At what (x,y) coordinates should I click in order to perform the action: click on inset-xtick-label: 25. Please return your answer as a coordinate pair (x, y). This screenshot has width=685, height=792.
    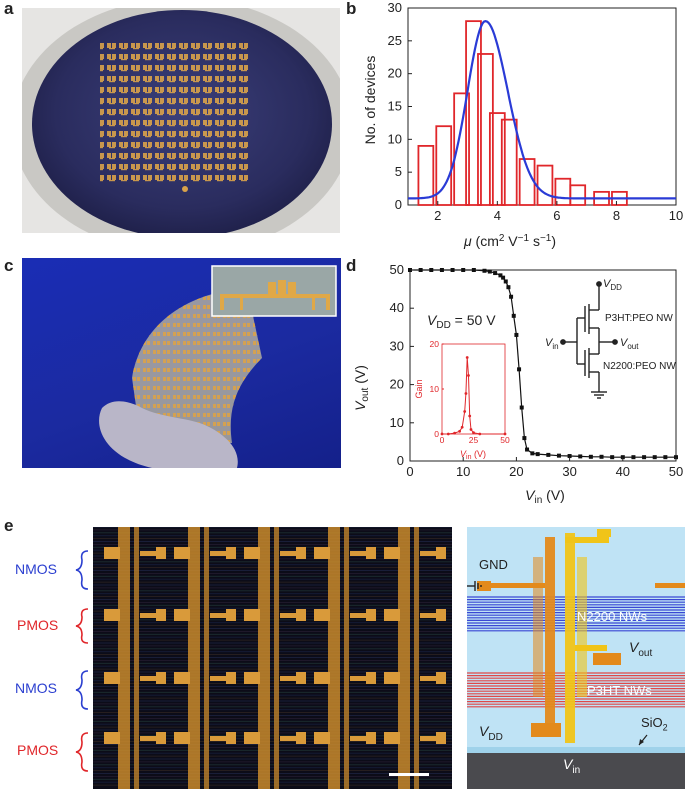
    Looking at the image, I should click on (474, 440).